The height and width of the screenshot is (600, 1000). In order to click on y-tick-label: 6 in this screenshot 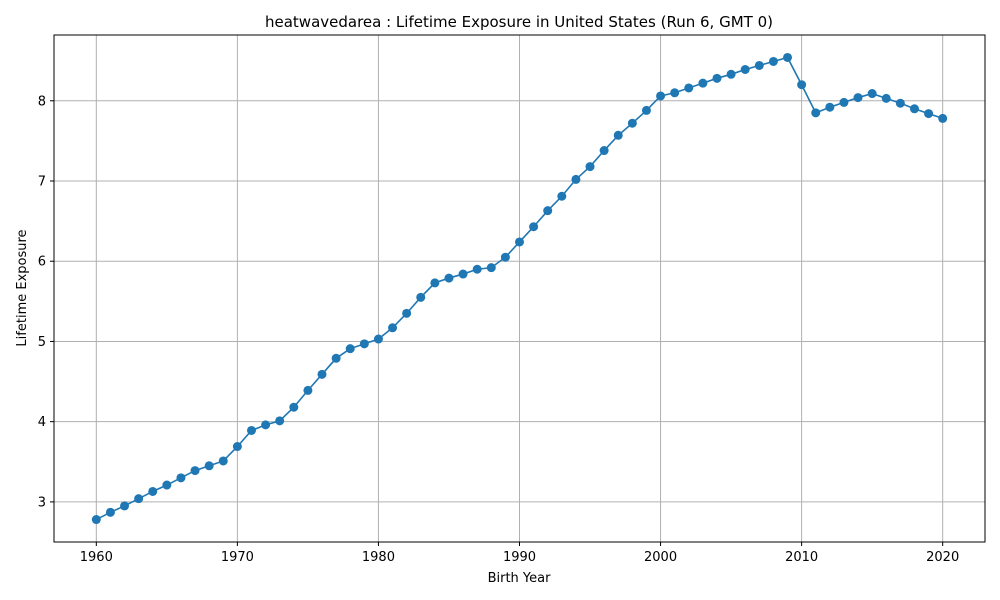, I will do `click(42, 262)`.